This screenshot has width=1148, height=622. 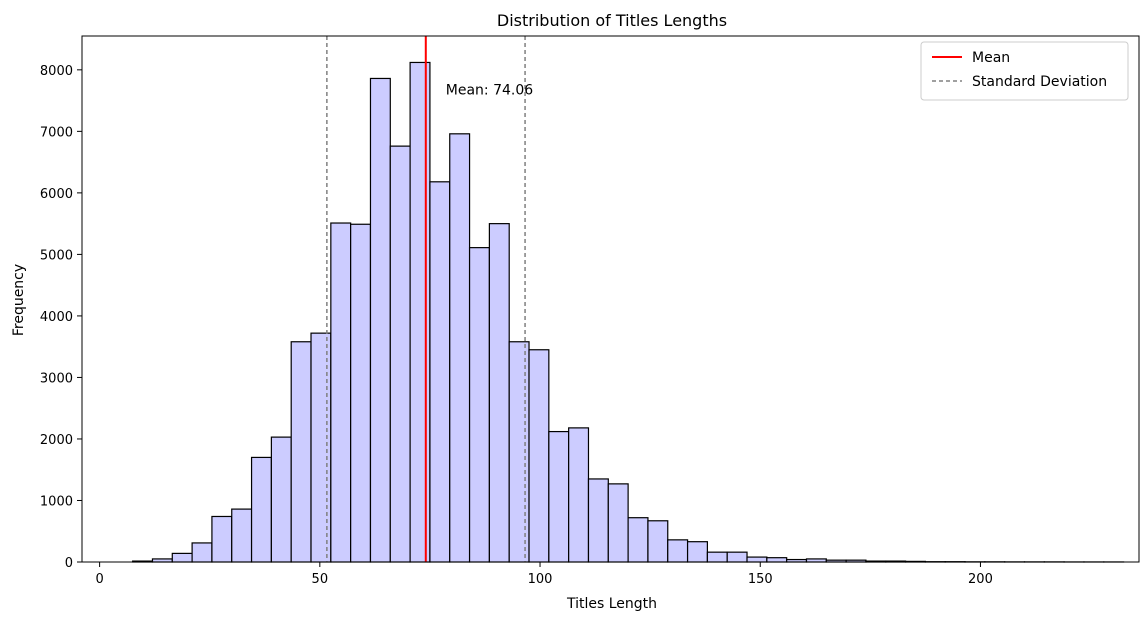 I want to click on y-tick-label: 5000, so click(x=56, y=255).